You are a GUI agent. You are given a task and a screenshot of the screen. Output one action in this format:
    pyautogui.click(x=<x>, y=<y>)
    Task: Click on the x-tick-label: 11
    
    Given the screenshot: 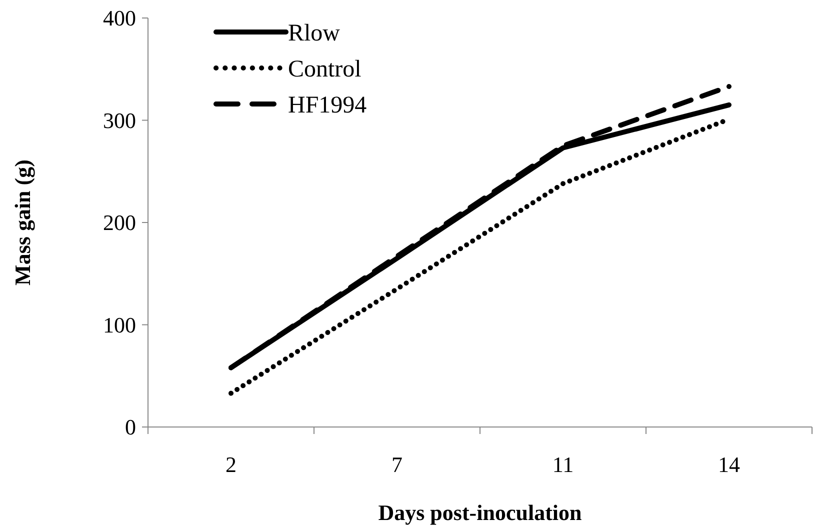 What is the action you would take?
    pyautogui.click(x=563, y=464)
    